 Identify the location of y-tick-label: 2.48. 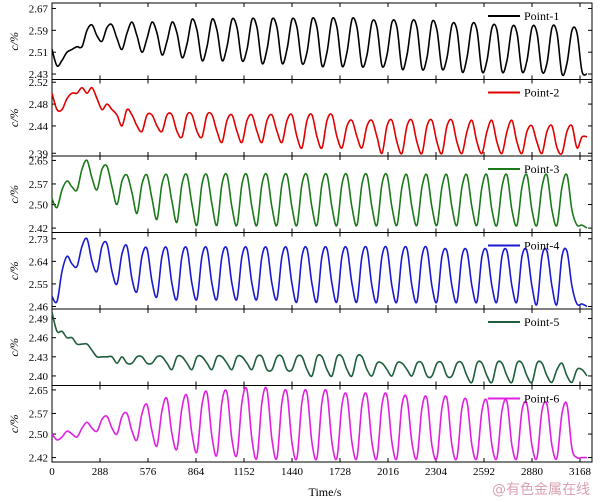
(39, 105).